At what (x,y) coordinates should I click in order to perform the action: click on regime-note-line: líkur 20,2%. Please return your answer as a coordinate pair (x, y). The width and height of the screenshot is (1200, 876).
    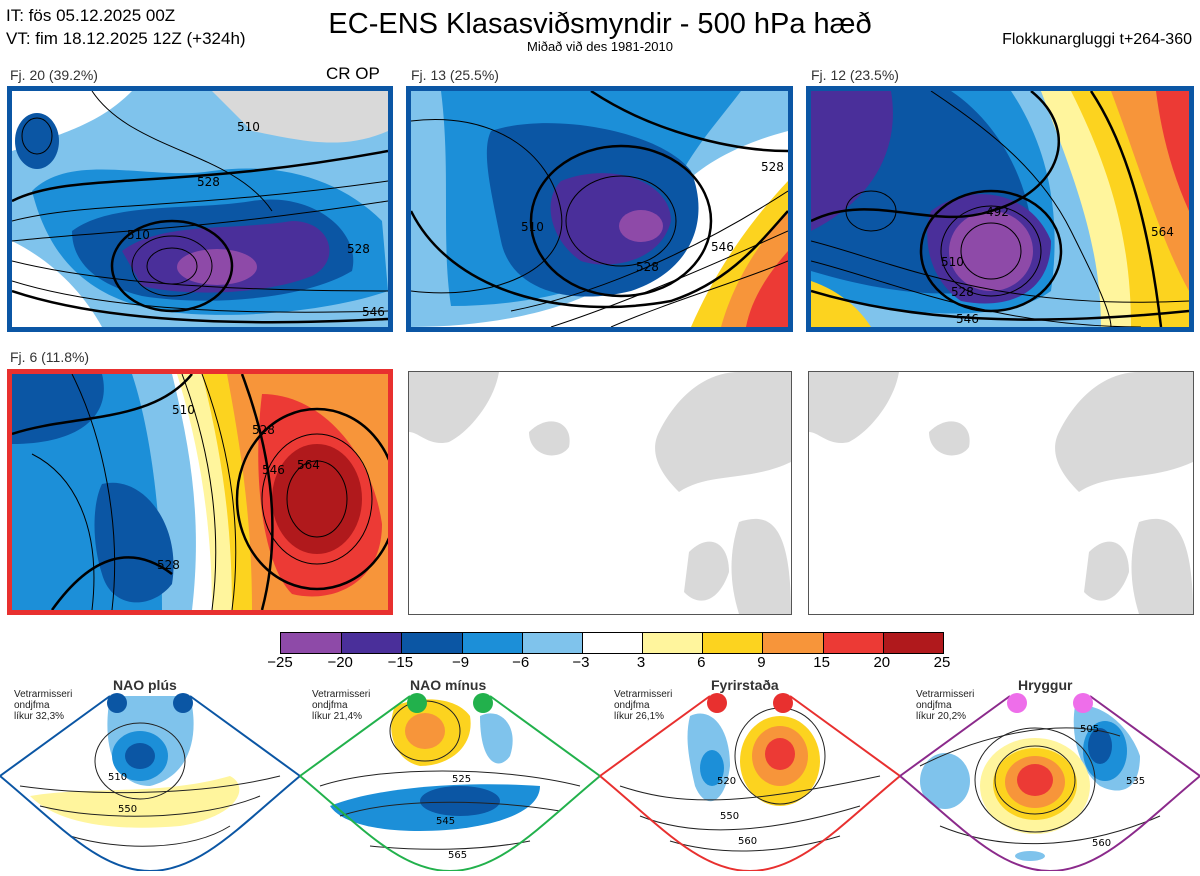
    Looking at the image, I should click on (941, 716).